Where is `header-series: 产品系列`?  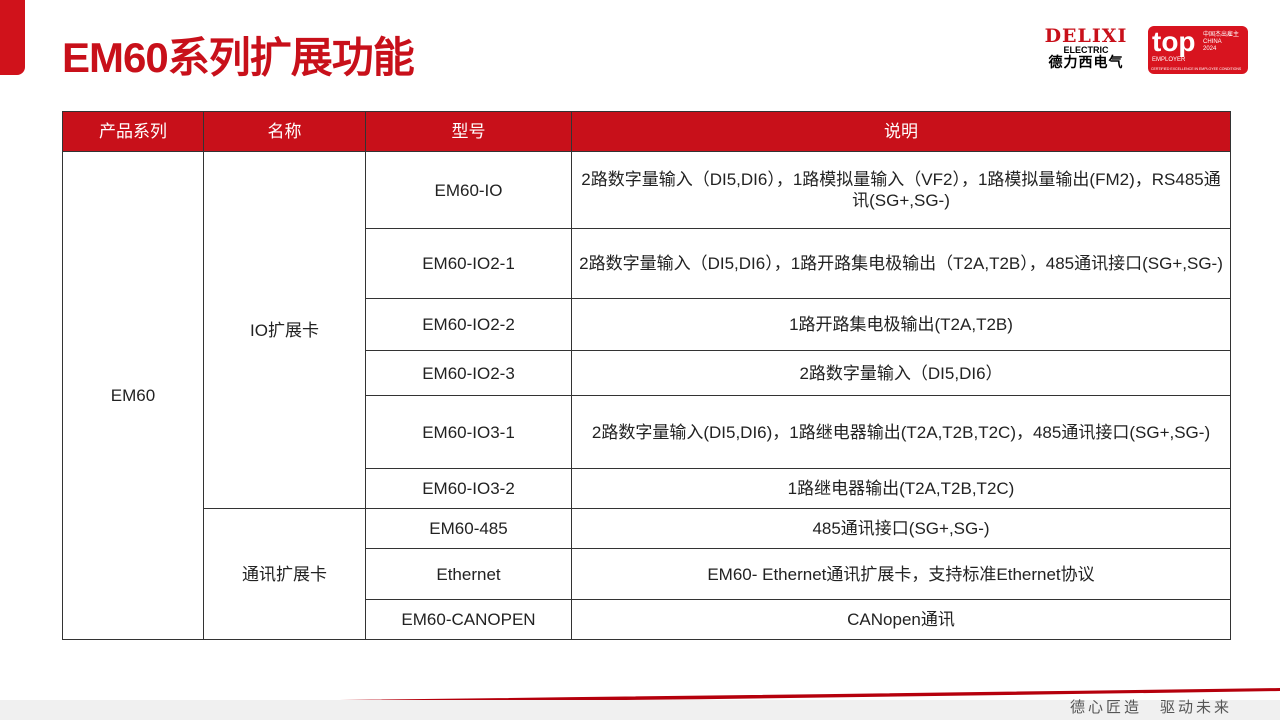
header-series: 产品系列 is located at coordinates (133, 131).